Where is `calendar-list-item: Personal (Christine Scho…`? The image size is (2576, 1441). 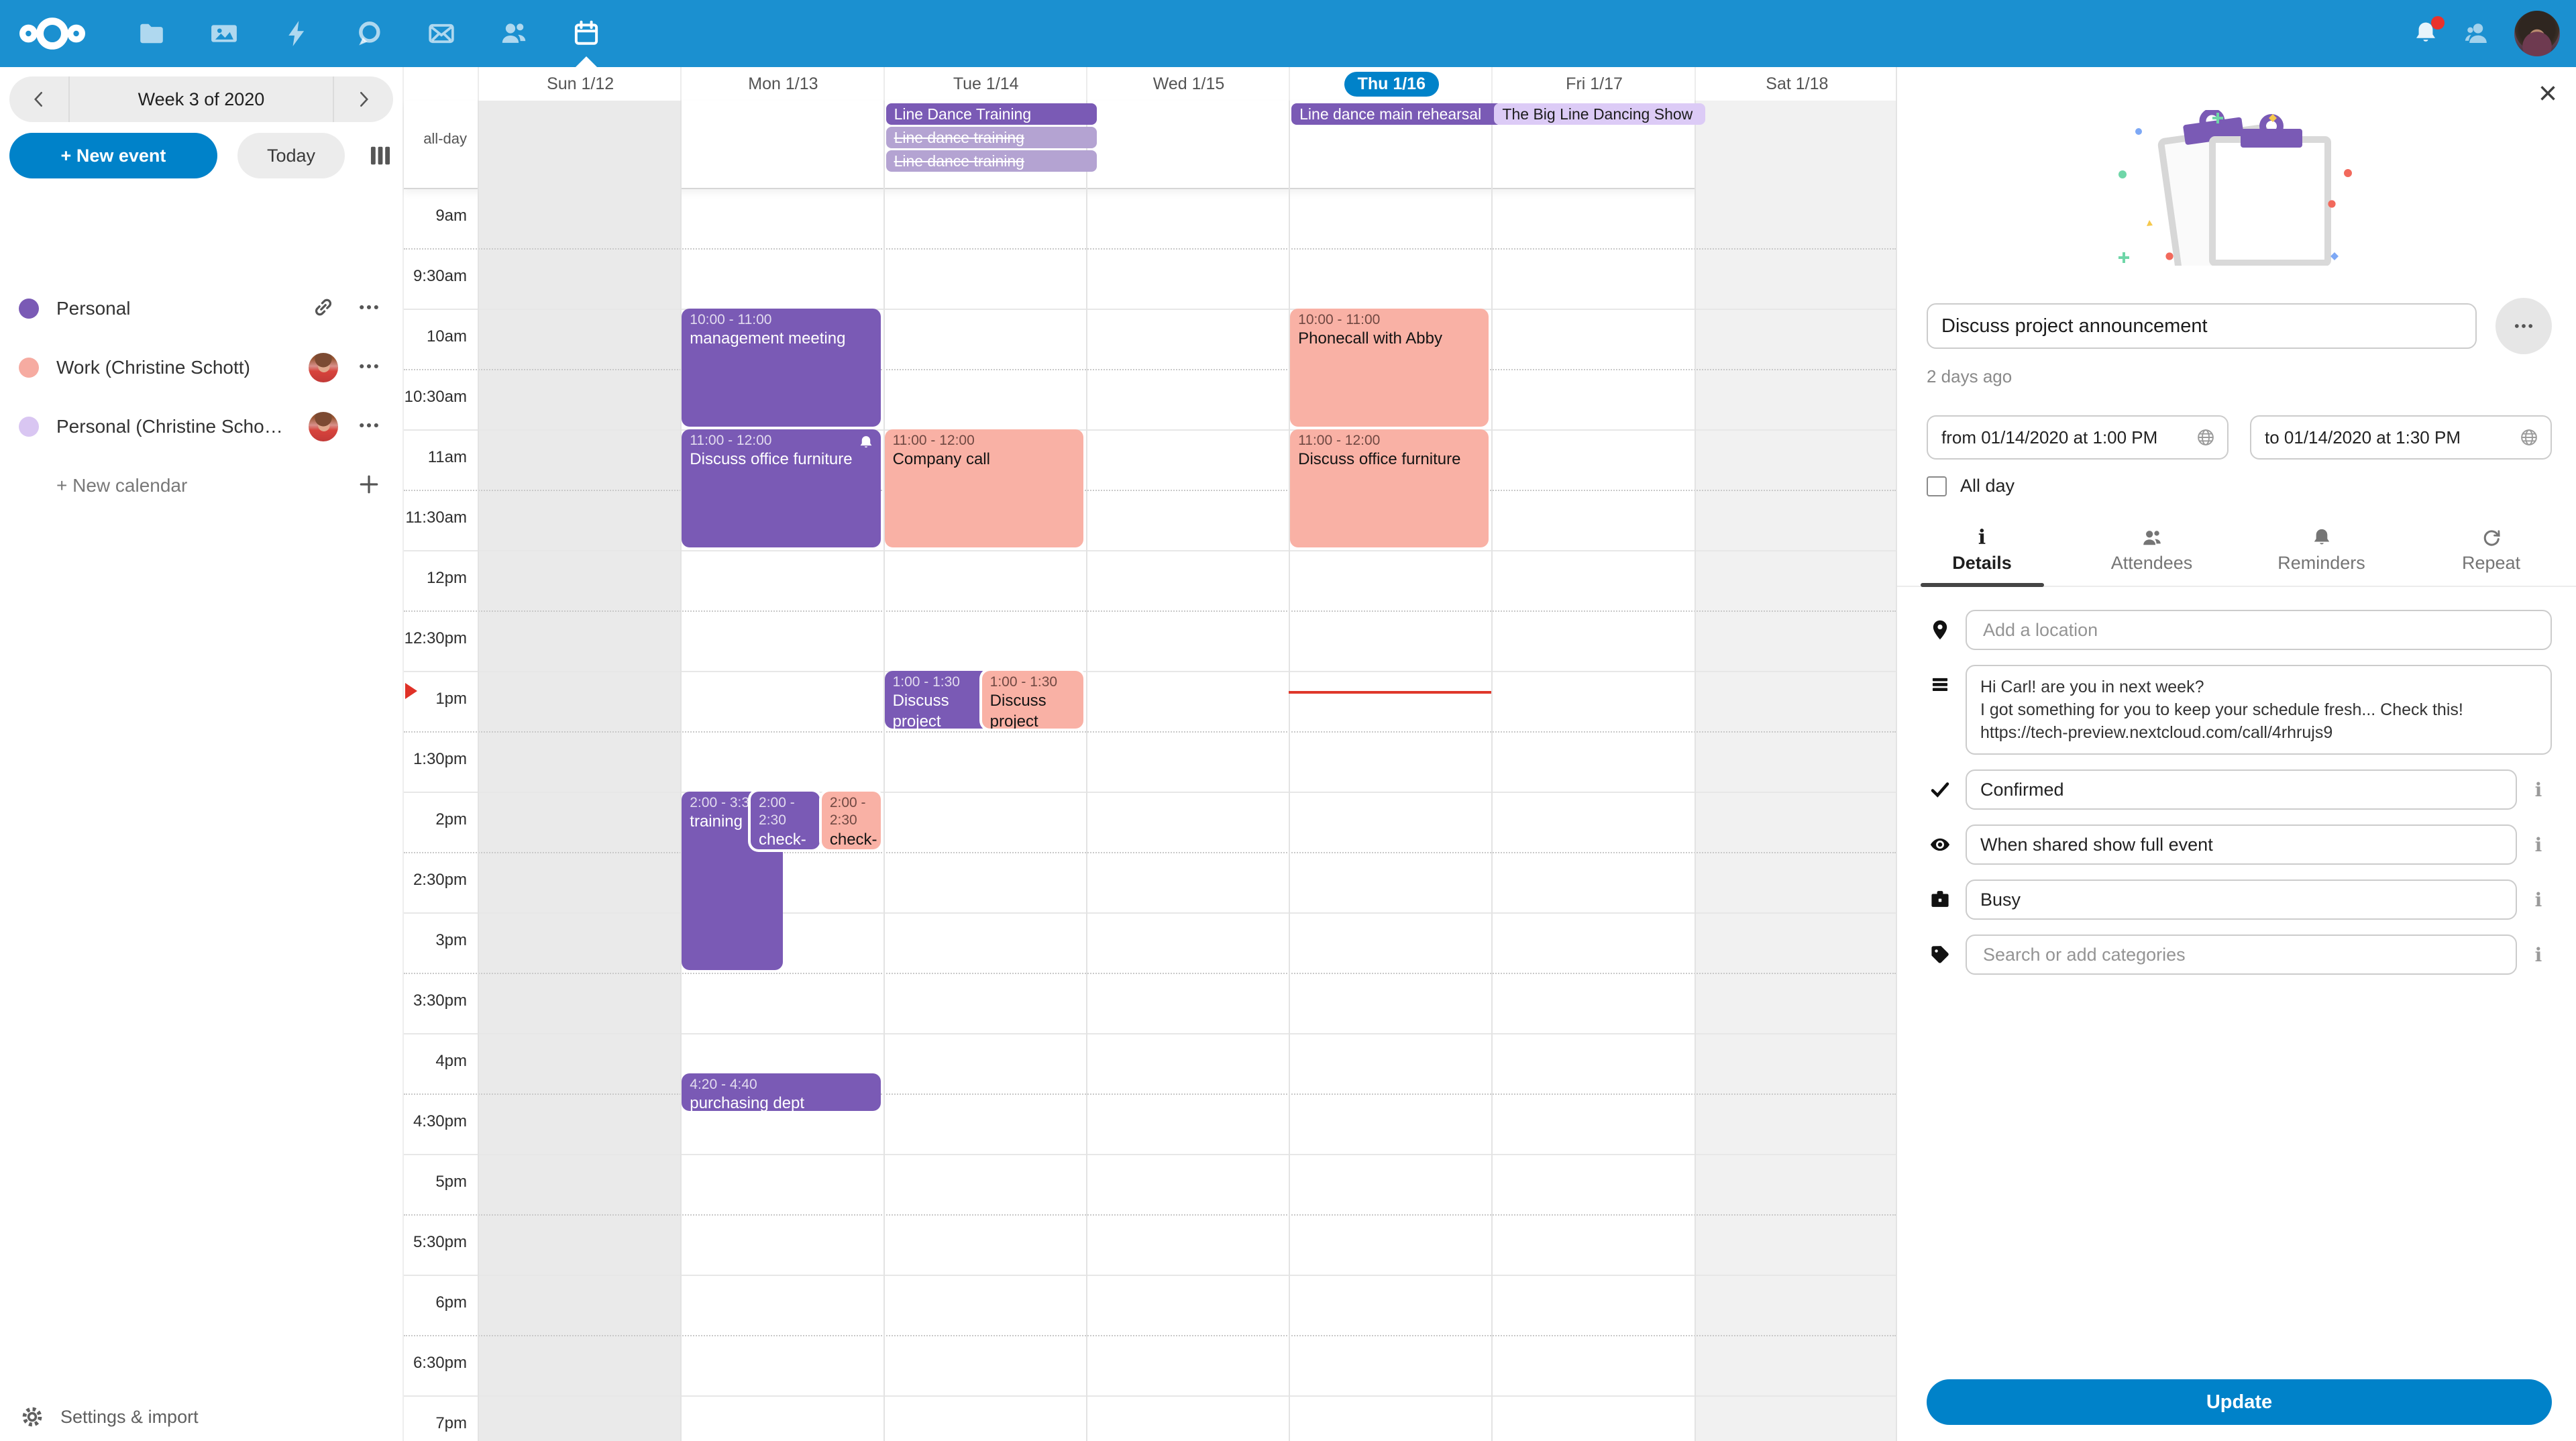 calendar-list-item: Personal (Christine Scho… is located at coordinates (201, 426).